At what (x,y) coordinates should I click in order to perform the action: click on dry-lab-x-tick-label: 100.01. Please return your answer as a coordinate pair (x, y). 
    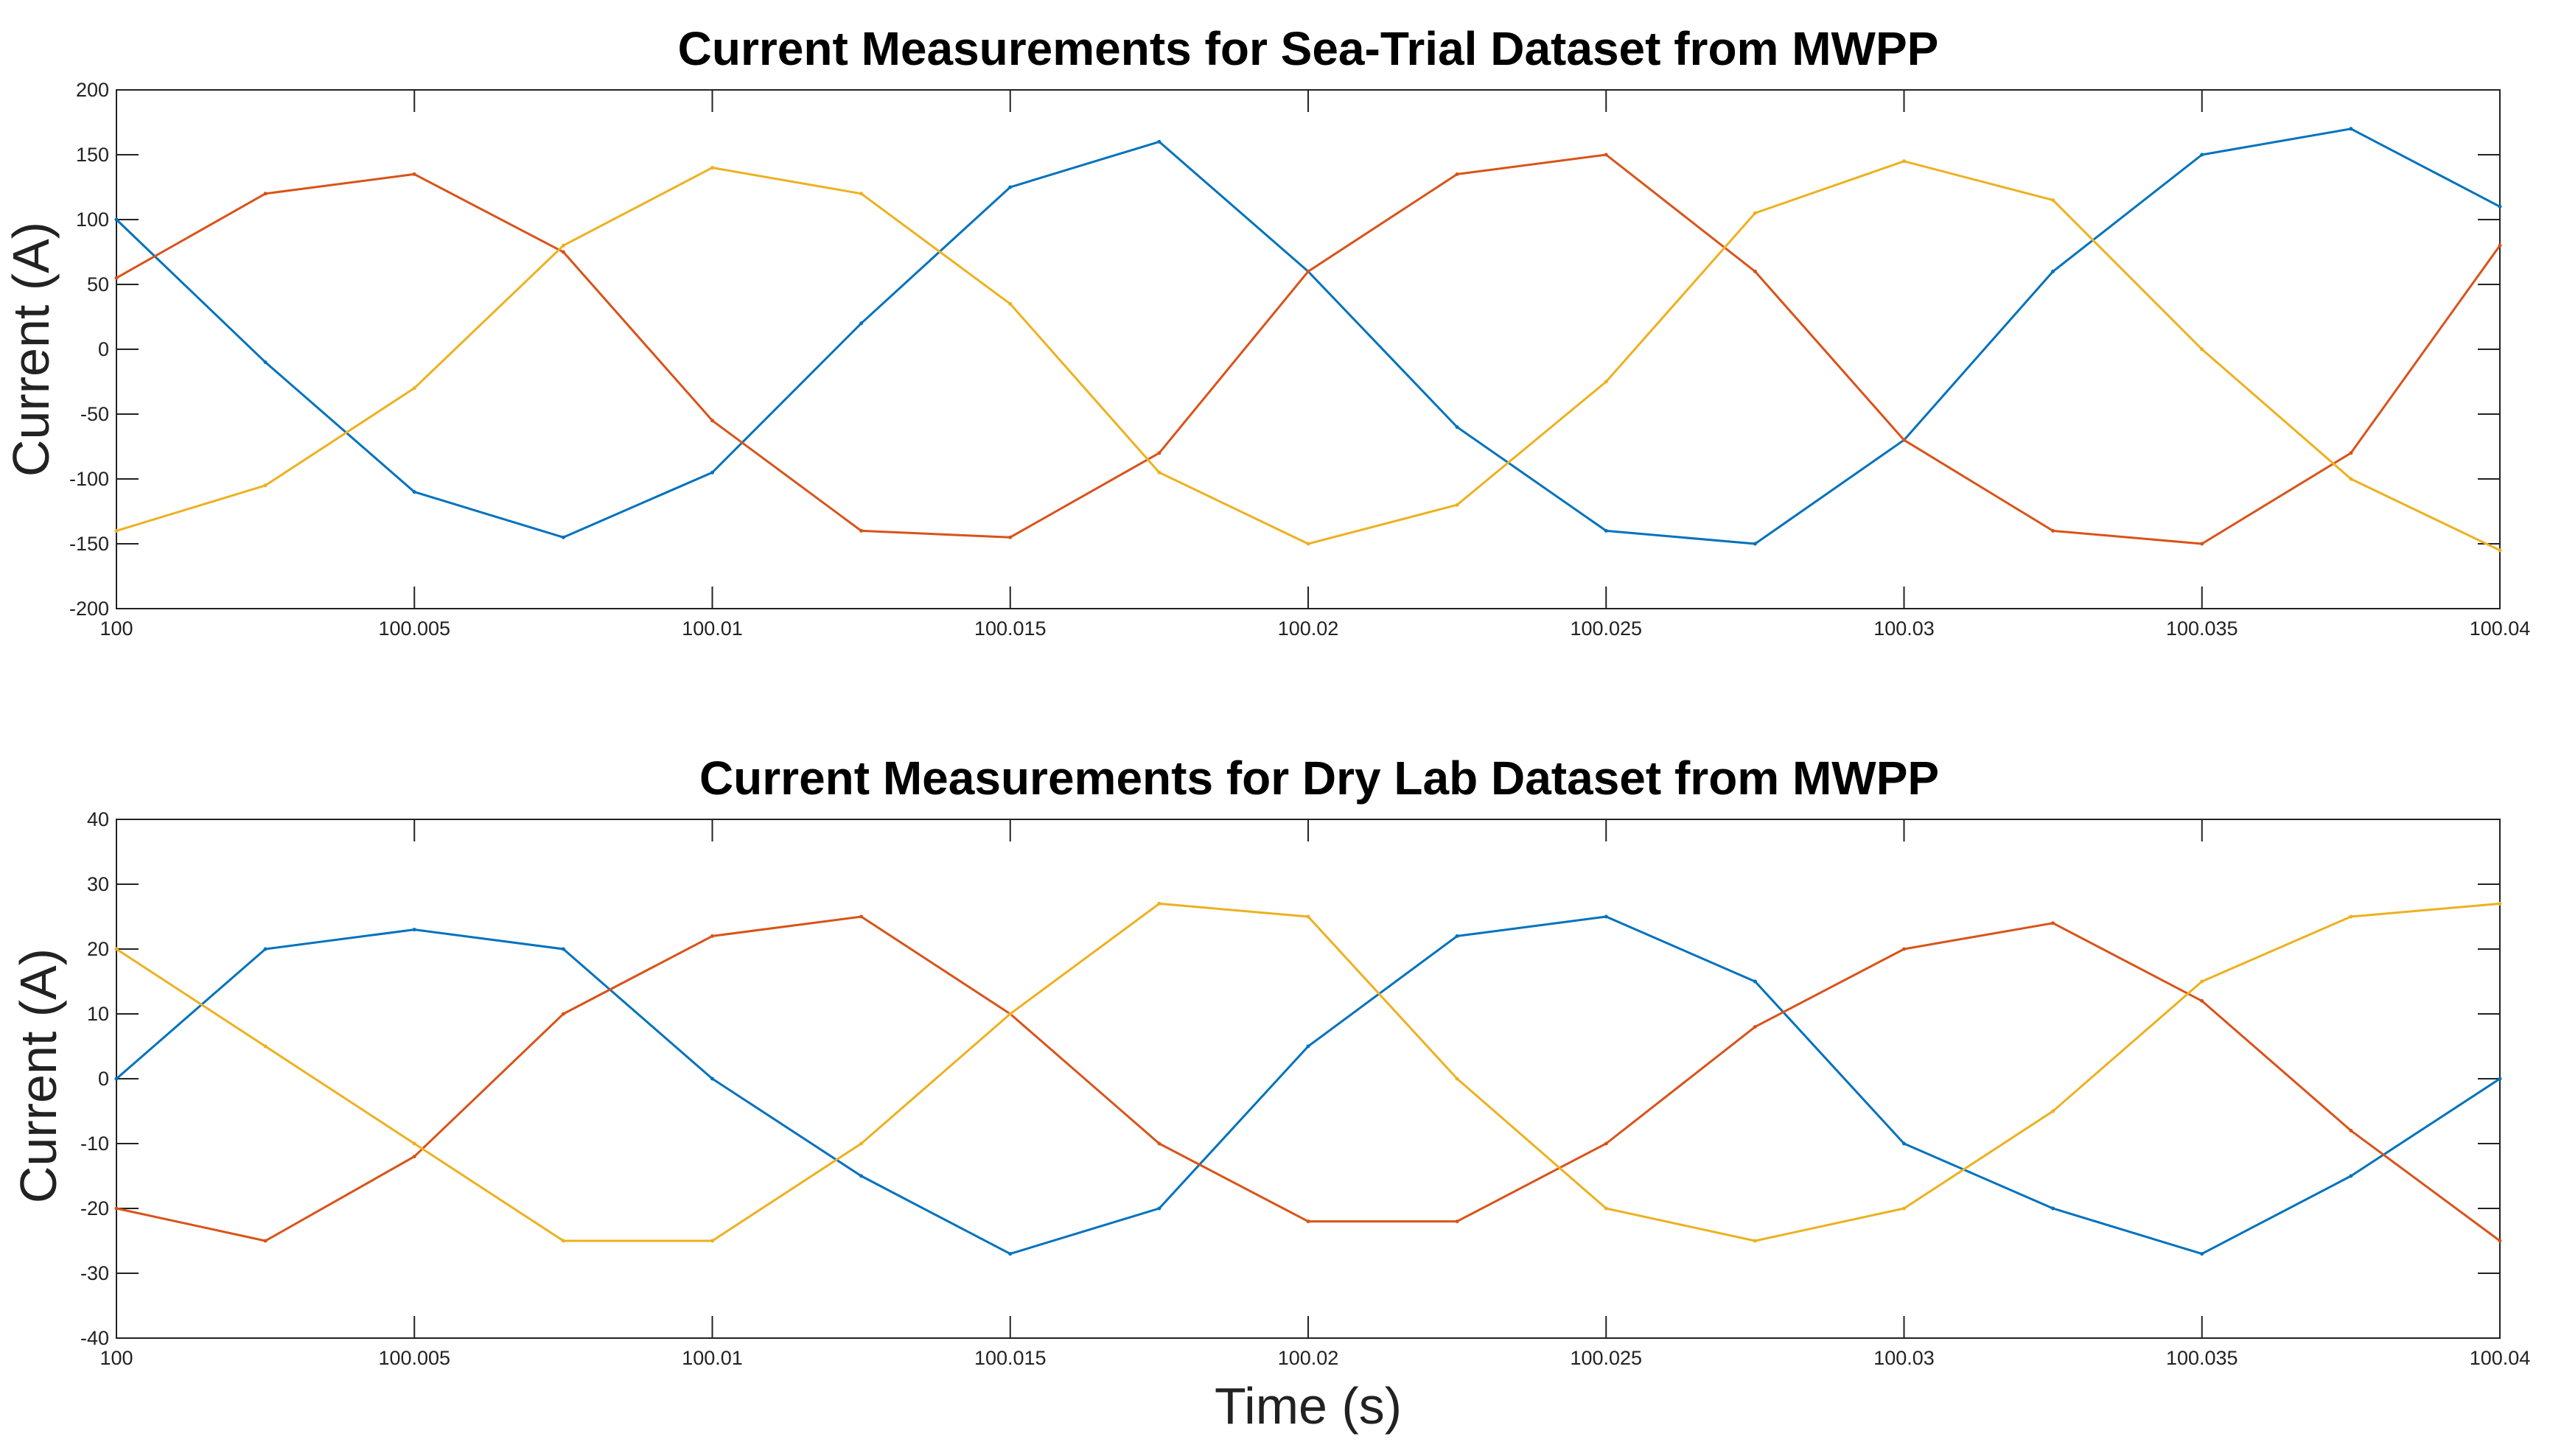
    Looking at the image, I should click on (713, 1358).